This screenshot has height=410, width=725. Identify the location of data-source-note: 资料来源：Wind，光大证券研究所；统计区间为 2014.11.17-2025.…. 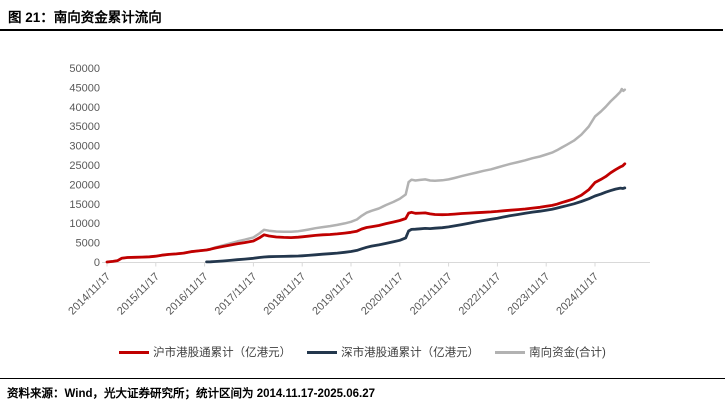
(191, 394).